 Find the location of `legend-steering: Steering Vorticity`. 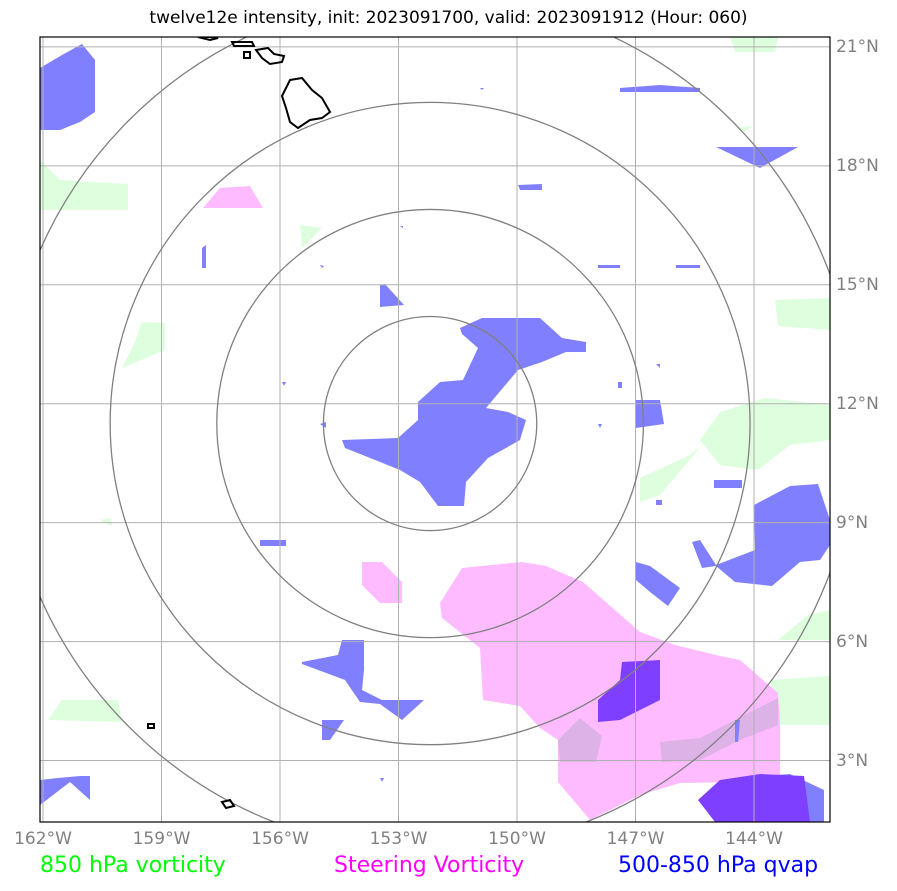

legend-steering: Steering Vorticity is located at coordinates (429, 865).